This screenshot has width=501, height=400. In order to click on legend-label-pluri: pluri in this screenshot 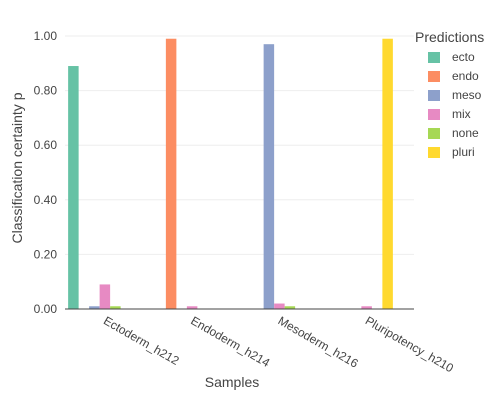, I will do `click(463, 152)`.